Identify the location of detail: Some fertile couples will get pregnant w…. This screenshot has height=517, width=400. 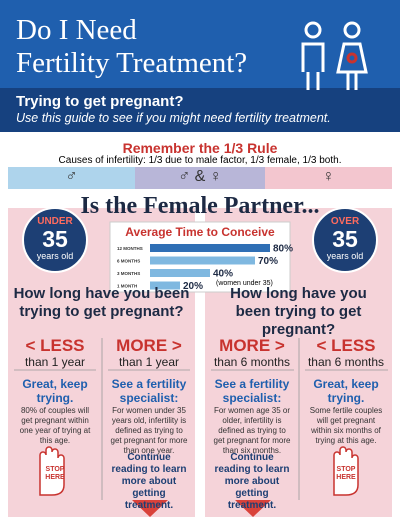
(346, 425).